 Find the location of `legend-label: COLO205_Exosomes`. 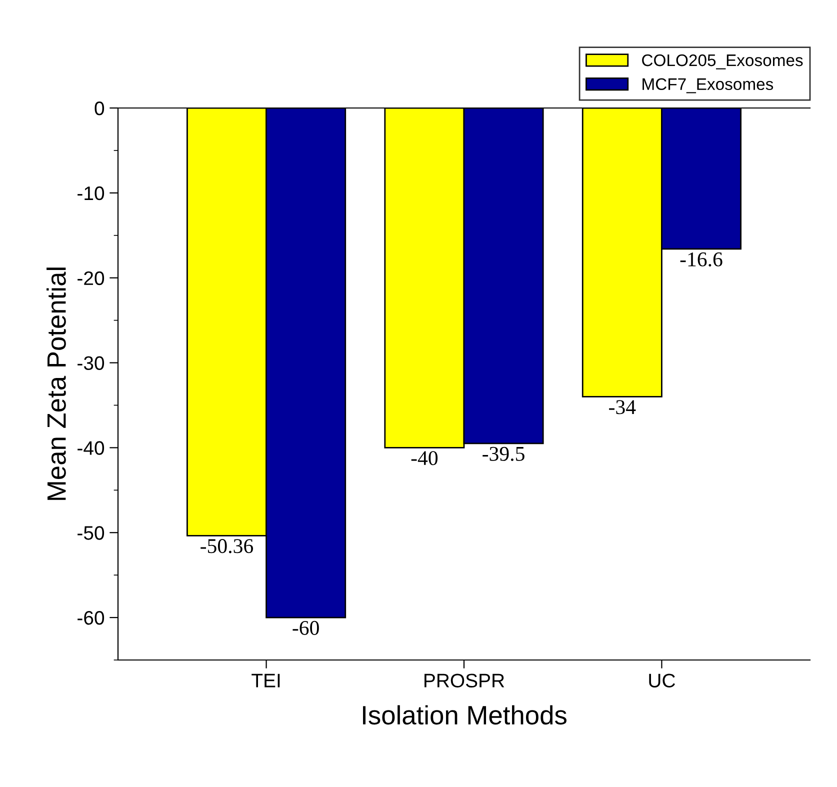

legend-label: COLO205_Exosomes is located at coordinates (722, 62).